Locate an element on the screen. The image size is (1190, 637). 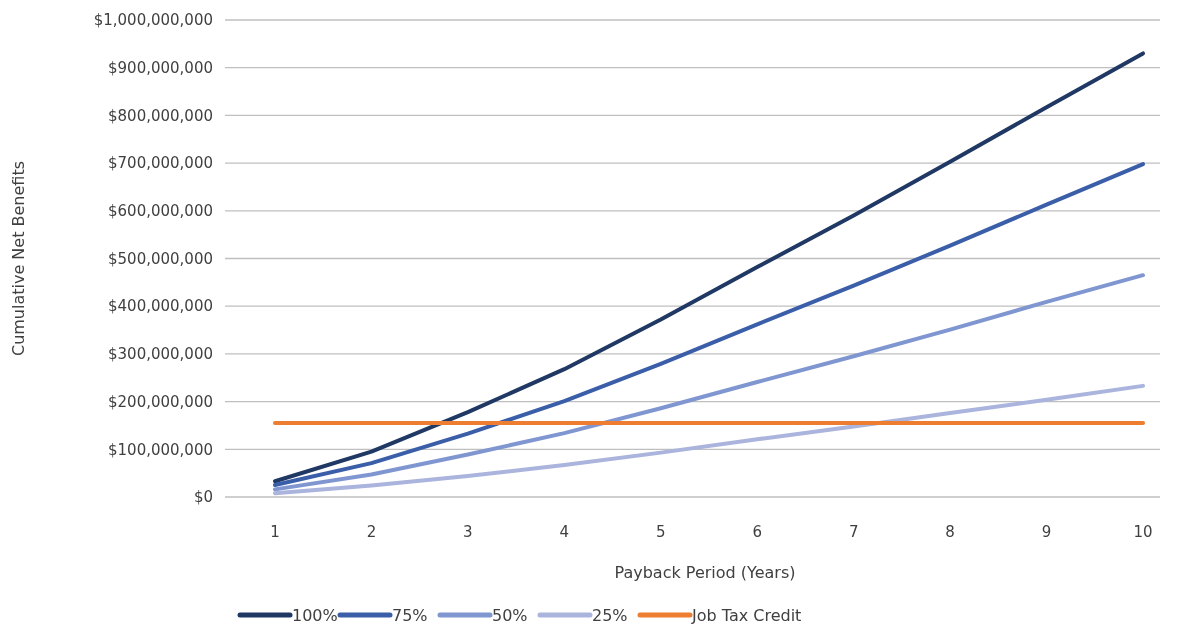
y-axis-title: Cumulative Net Benefits is located at coordinates (18, 258).